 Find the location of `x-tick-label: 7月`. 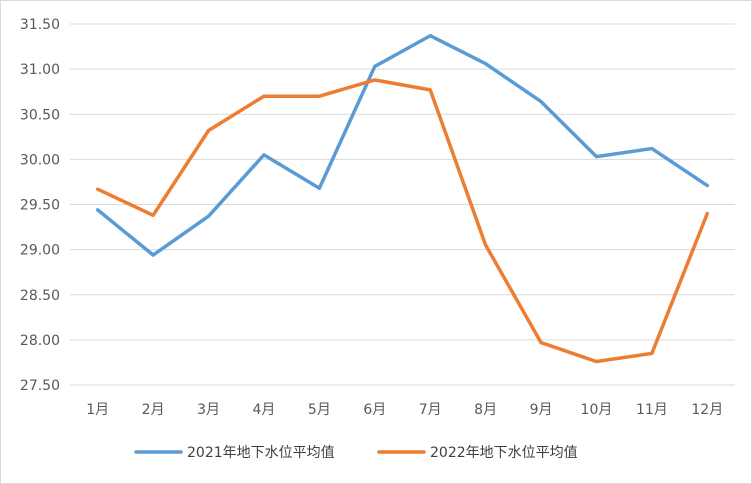

x-tick-label: 7月 is located at coordinates (430, 410).